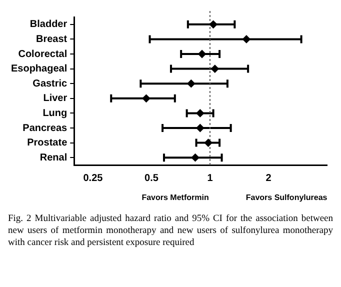  I want to click on text: Favors Metformin, so click(175, 197).